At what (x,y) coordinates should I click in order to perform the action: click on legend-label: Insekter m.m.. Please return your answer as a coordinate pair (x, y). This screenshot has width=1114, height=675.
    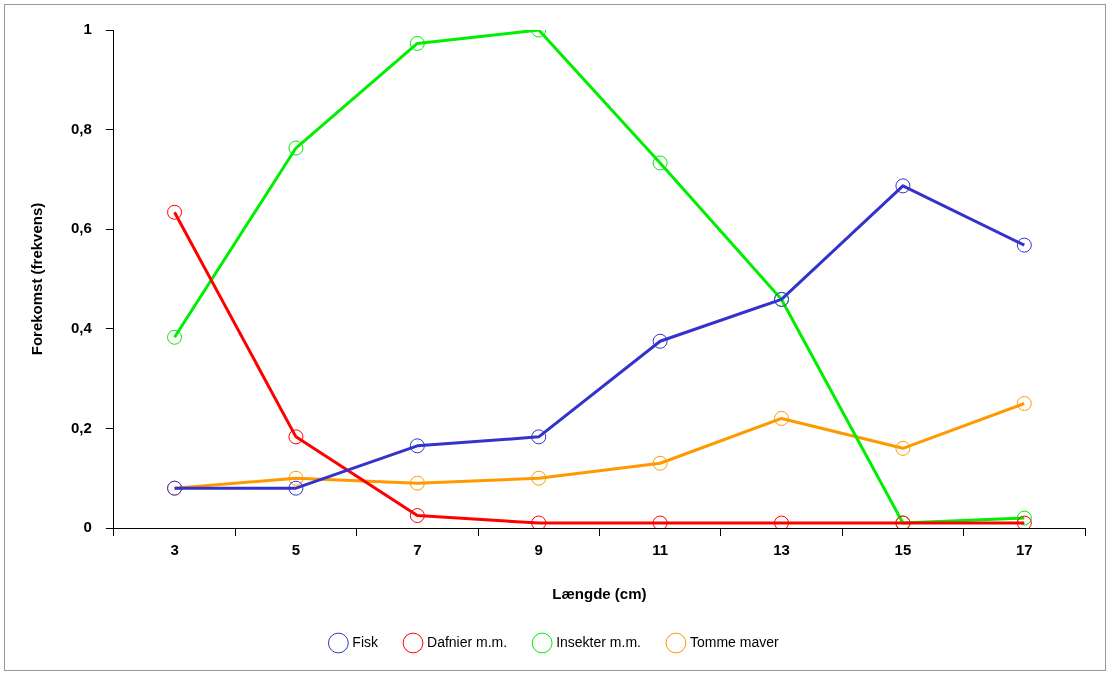
    Looking at the image, I should click on (598, 641).